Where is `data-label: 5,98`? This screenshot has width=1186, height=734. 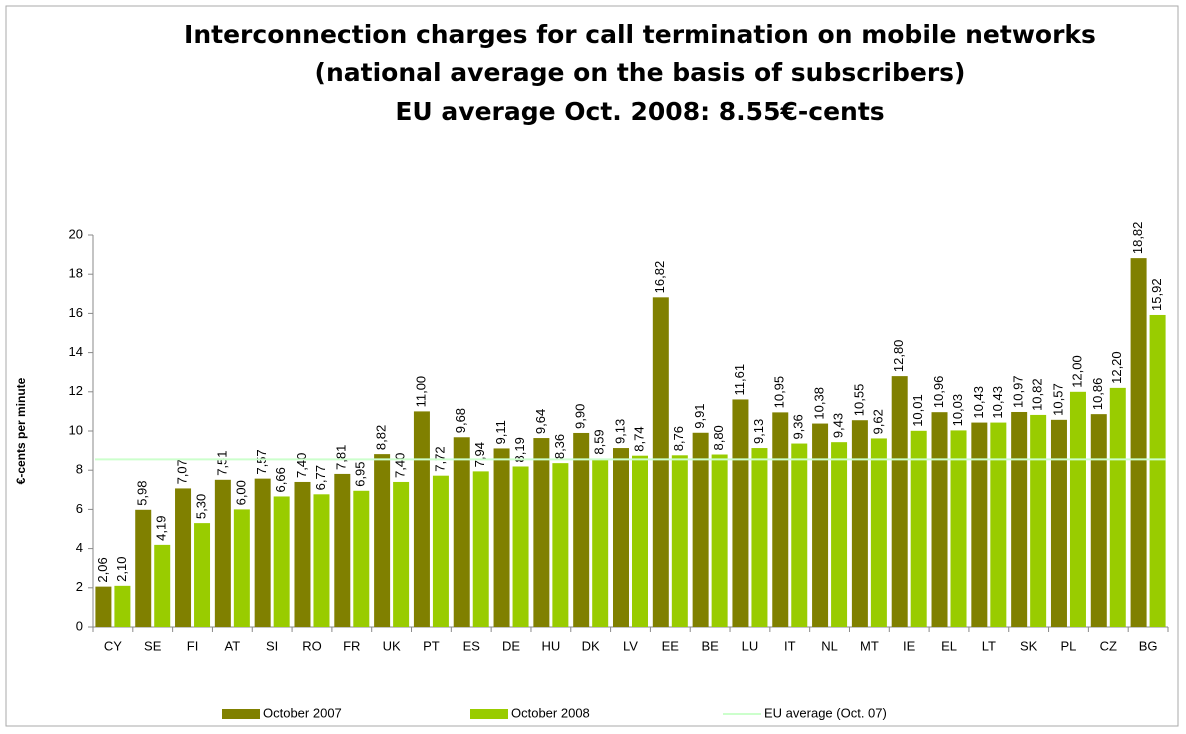
data-label: 5,98 is located at coordinates (142, 492).